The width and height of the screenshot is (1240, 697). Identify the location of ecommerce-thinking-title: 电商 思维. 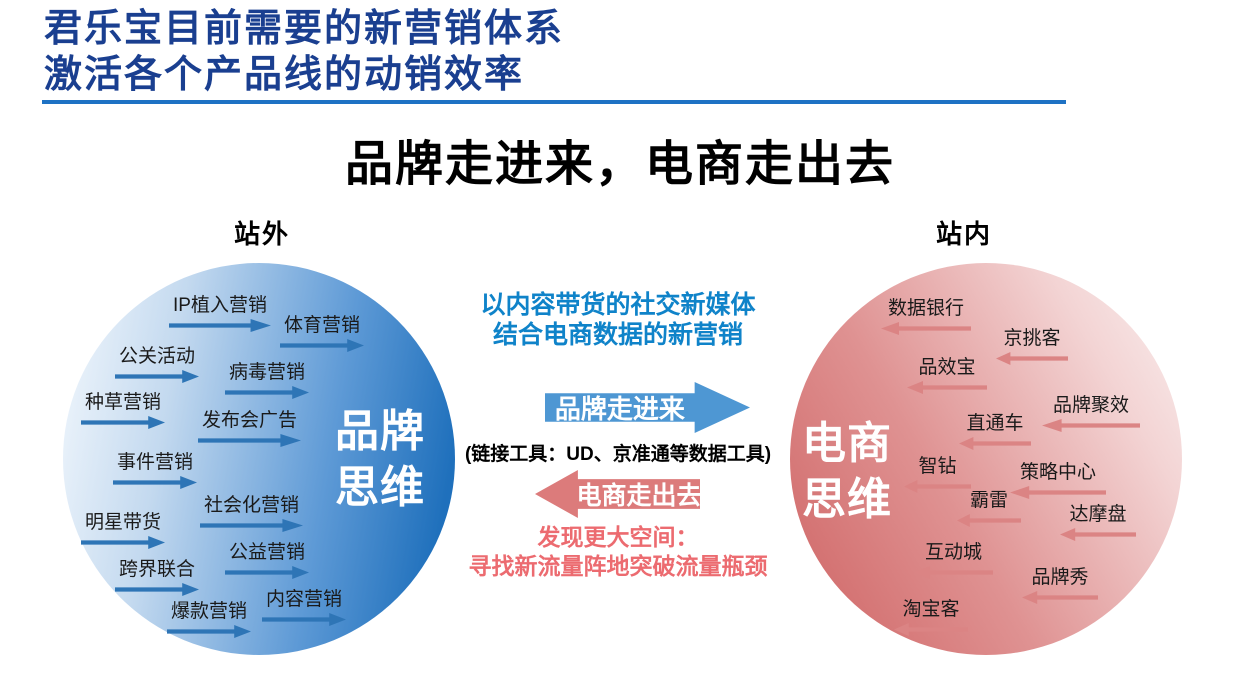
(847, 472).